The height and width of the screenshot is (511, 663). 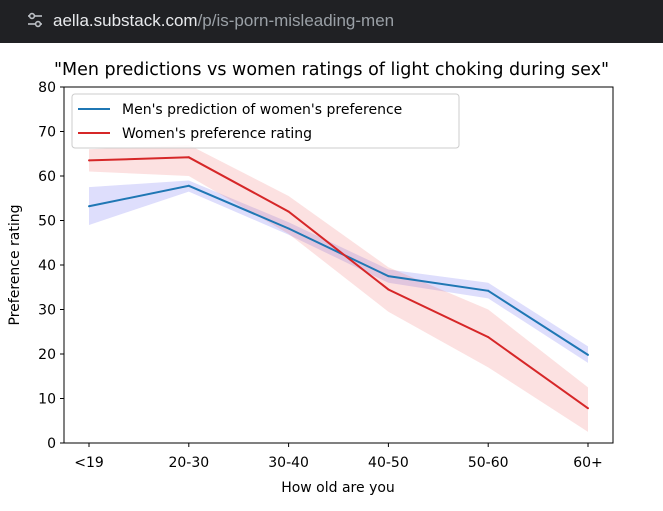 I want to click on x-tick-label: 60+, so click(x=588, y=463).